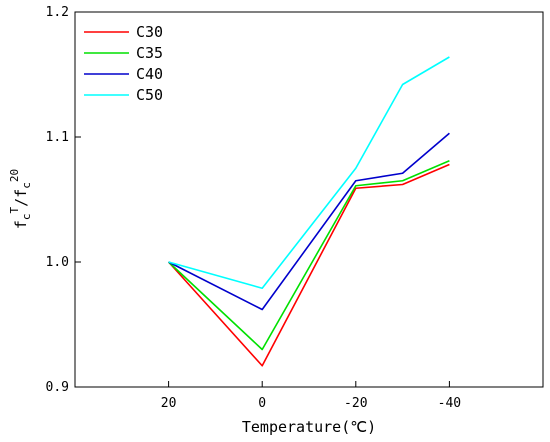 Image resolution: width=550 pixels, height=442 pixels. What do you see at coordinates (262, 403) in the screenshot?
I see `x-tick-label: 0` at bounding box center [262, 403].